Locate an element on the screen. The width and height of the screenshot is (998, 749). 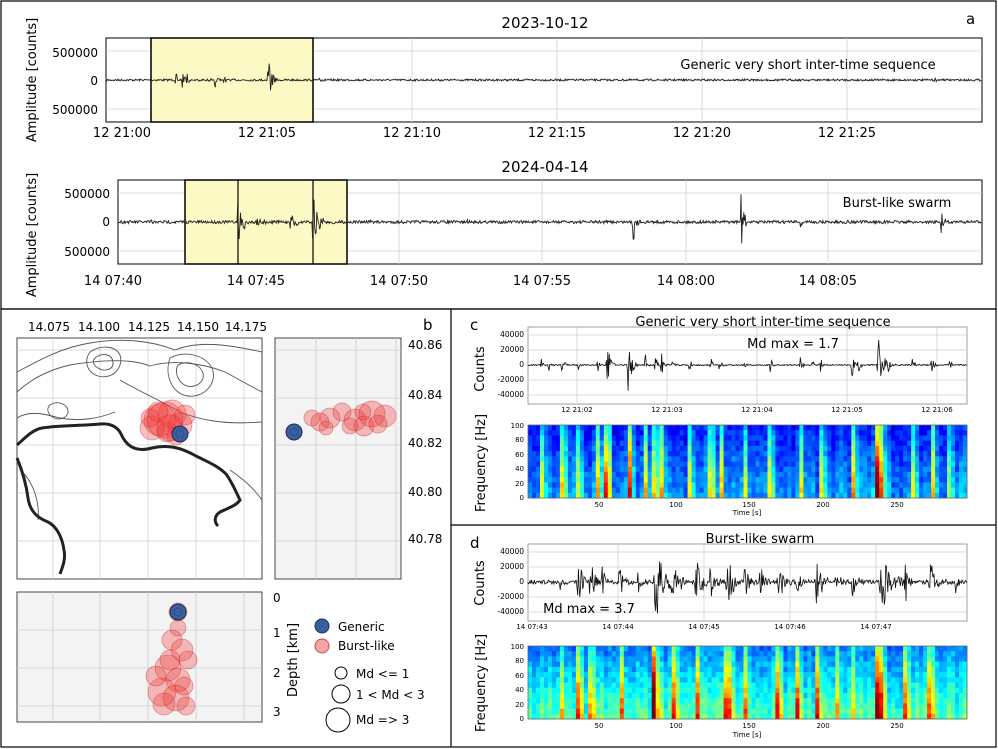
c-md-annotation: Md max = 1.7 is located at coordinates (793, 344).